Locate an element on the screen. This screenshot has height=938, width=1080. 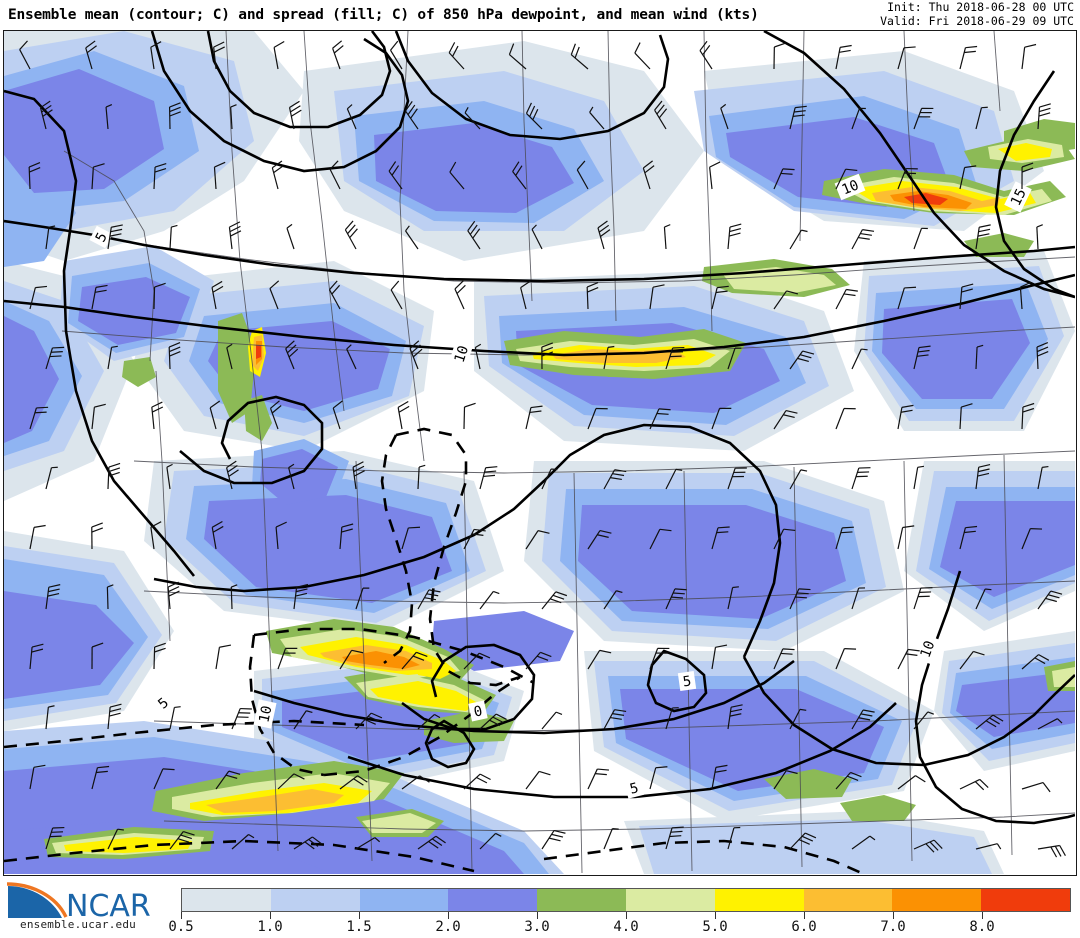
colorbar-strip is located at coordinates (626, 900).